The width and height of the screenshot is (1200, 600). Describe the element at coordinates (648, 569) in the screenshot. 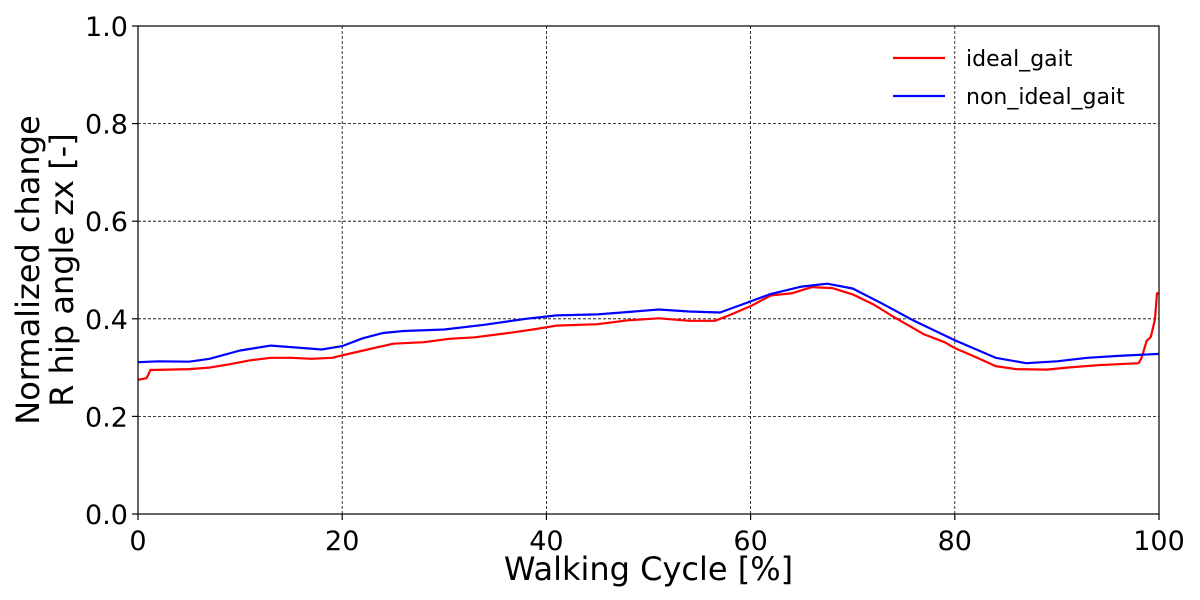

I see `x-axis-title: Walking Cycle [%]` at that location.